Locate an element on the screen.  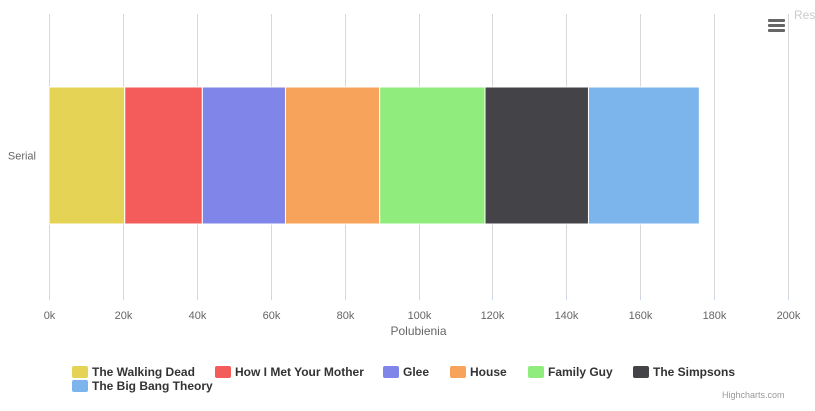
legend-label: The Simpsons is located at coordinates (694, 372).